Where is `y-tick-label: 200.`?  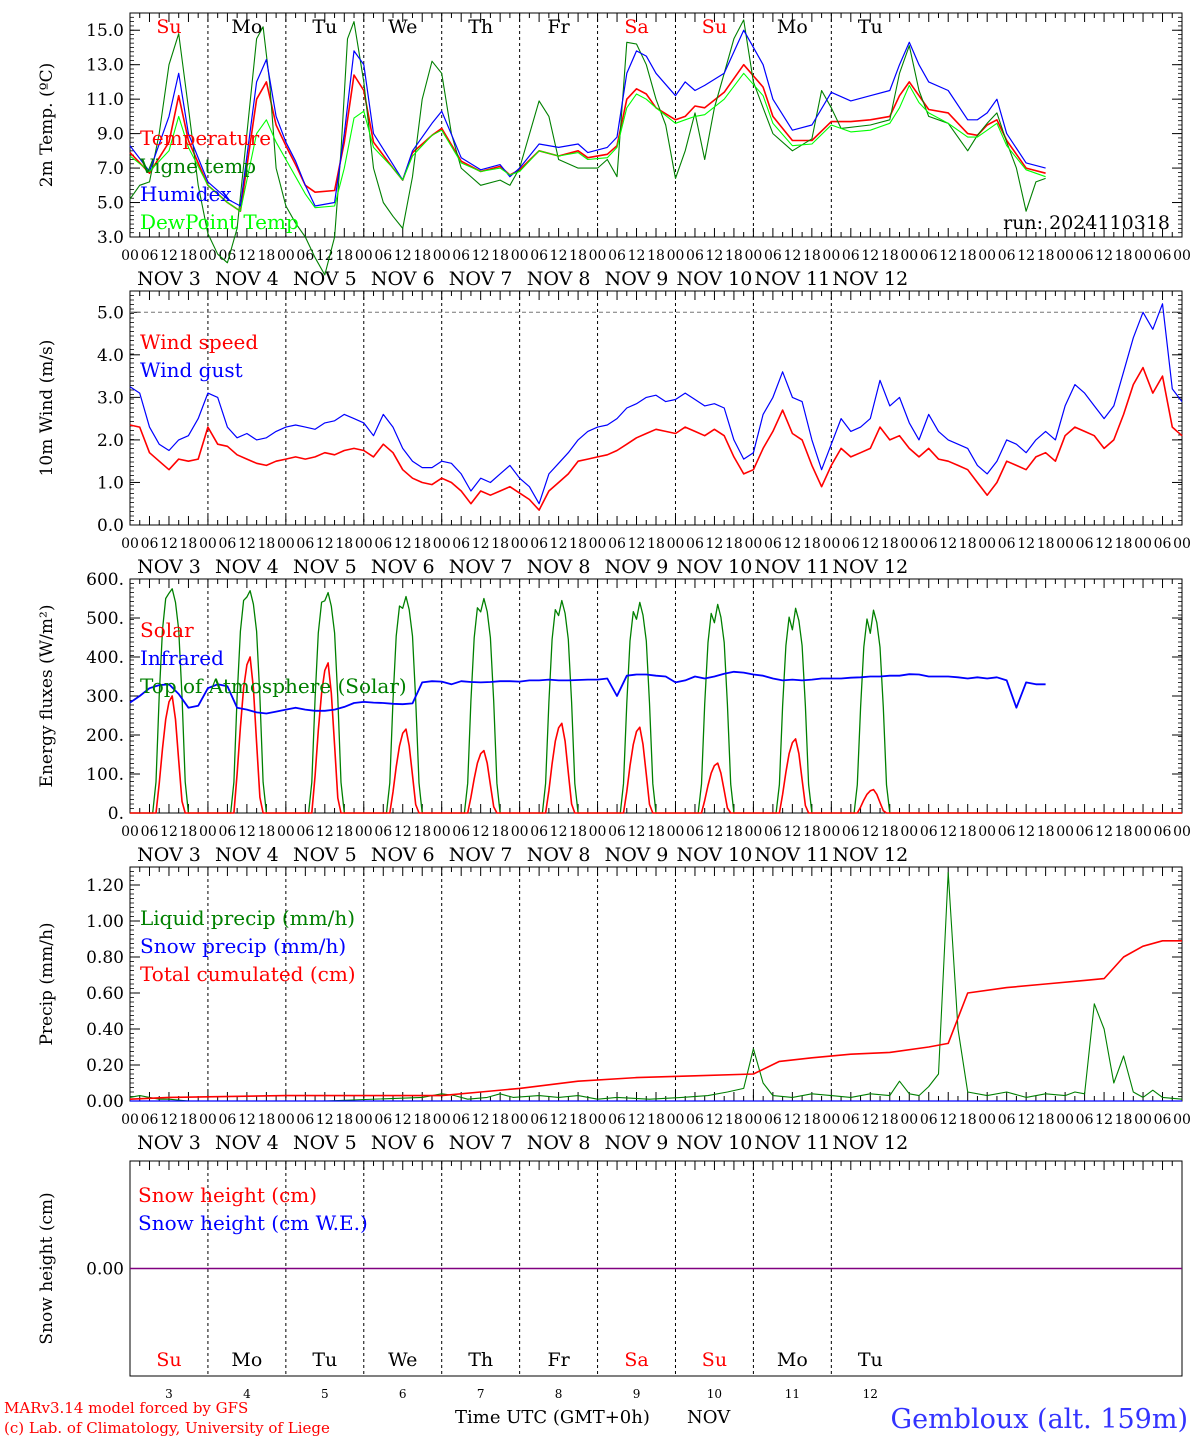 y-tick-label: 200. is located at coordinates (105, 736).